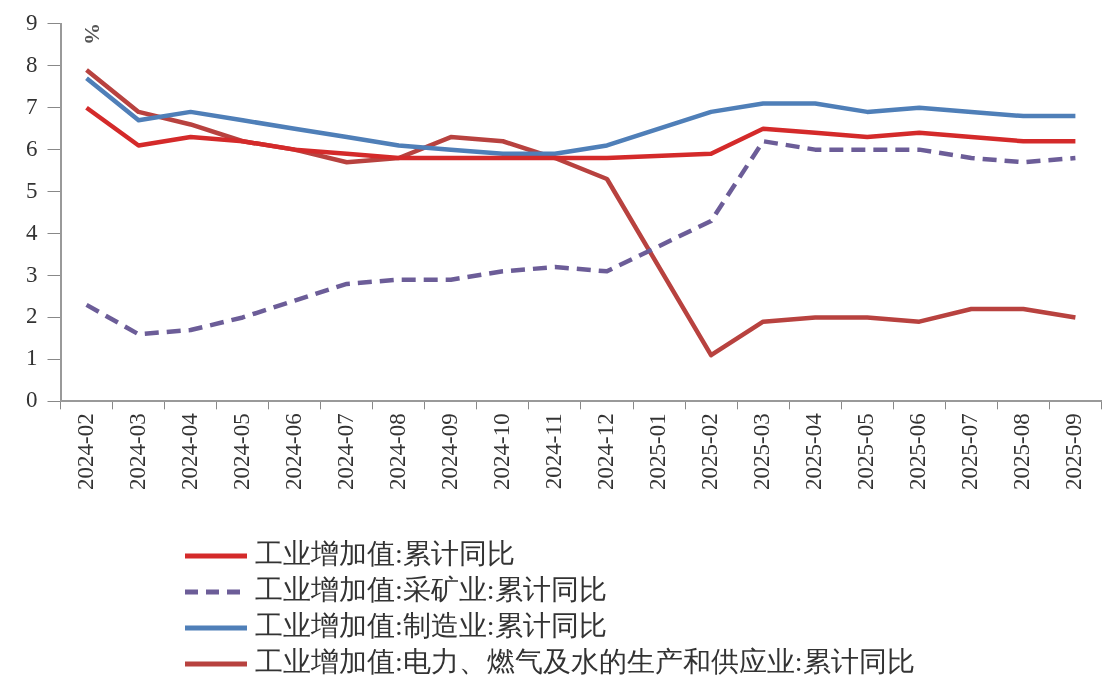 This screenshot has height=686, width=1107. What do you see at coordinates (32, 190) in the screenshot?
I see `y-tick-label: 5` at bounding box center [32, 190].